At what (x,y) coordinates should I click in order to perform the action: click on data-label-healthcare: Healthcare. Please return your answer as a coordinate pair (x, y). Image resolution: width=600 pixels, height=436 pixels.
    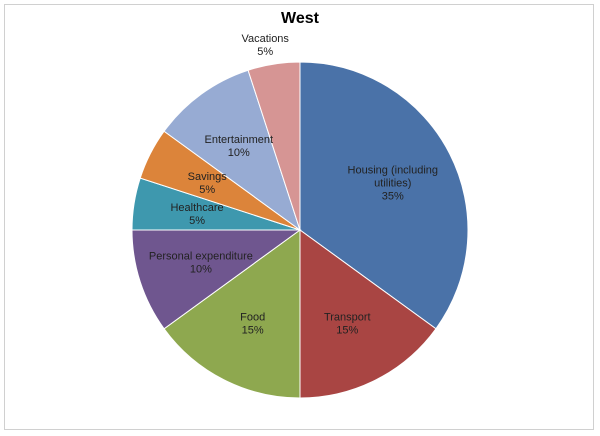
    Looking at the image, I should click on (196, 208).